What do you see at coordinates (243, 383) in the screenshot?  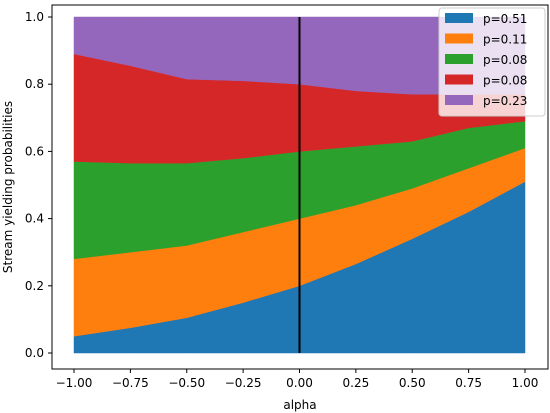 I see `x-tick-label: −0.25` at bounding box center [243, 383].